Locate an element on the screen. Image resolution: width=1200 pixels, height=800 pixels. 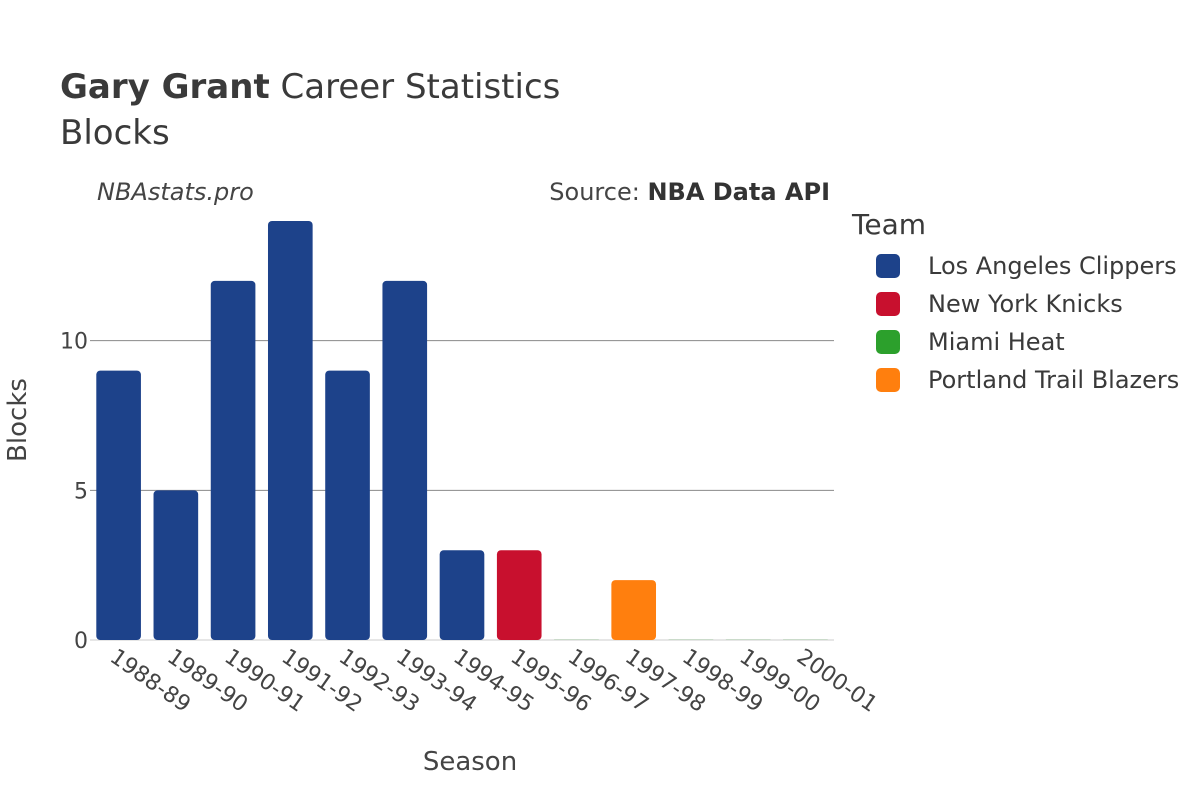
y-tick-label-5: 5 is located at coordinates (81, 491).